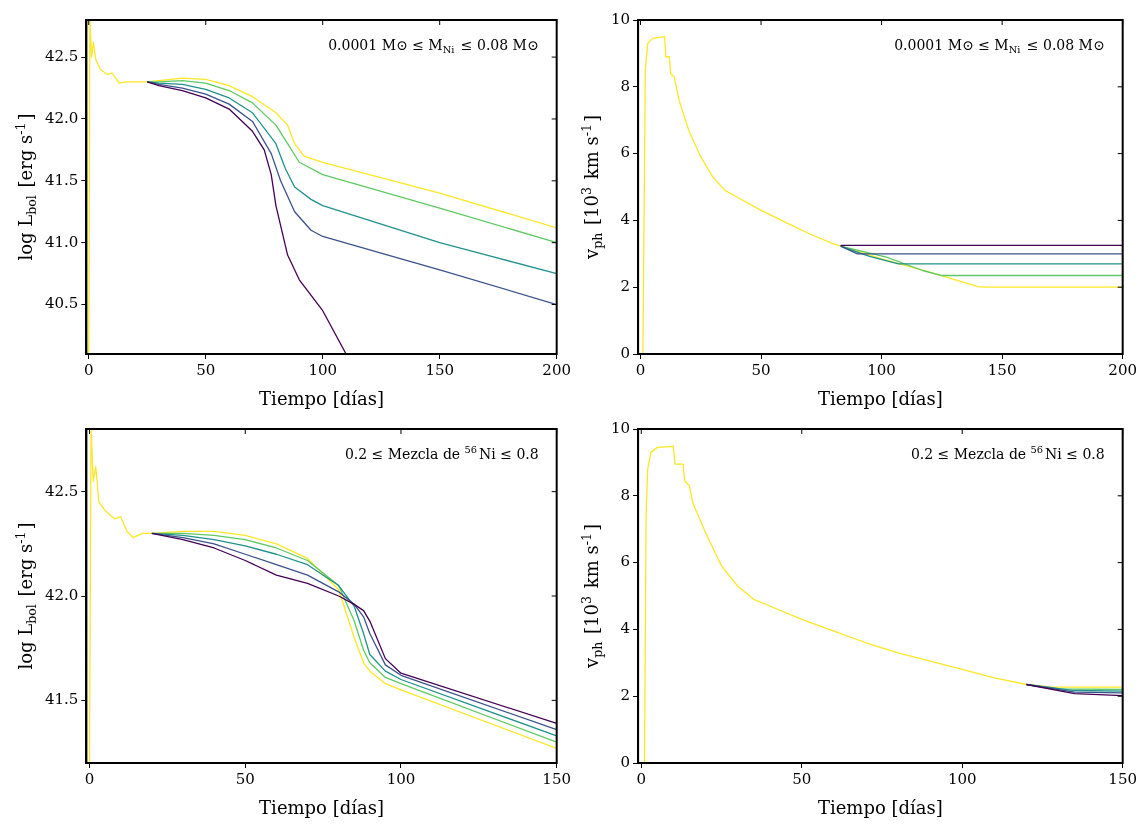 The height and width of the screenshot is (834, 1148). I want to click on y-tick-label: 40.5, so click(61, 303).